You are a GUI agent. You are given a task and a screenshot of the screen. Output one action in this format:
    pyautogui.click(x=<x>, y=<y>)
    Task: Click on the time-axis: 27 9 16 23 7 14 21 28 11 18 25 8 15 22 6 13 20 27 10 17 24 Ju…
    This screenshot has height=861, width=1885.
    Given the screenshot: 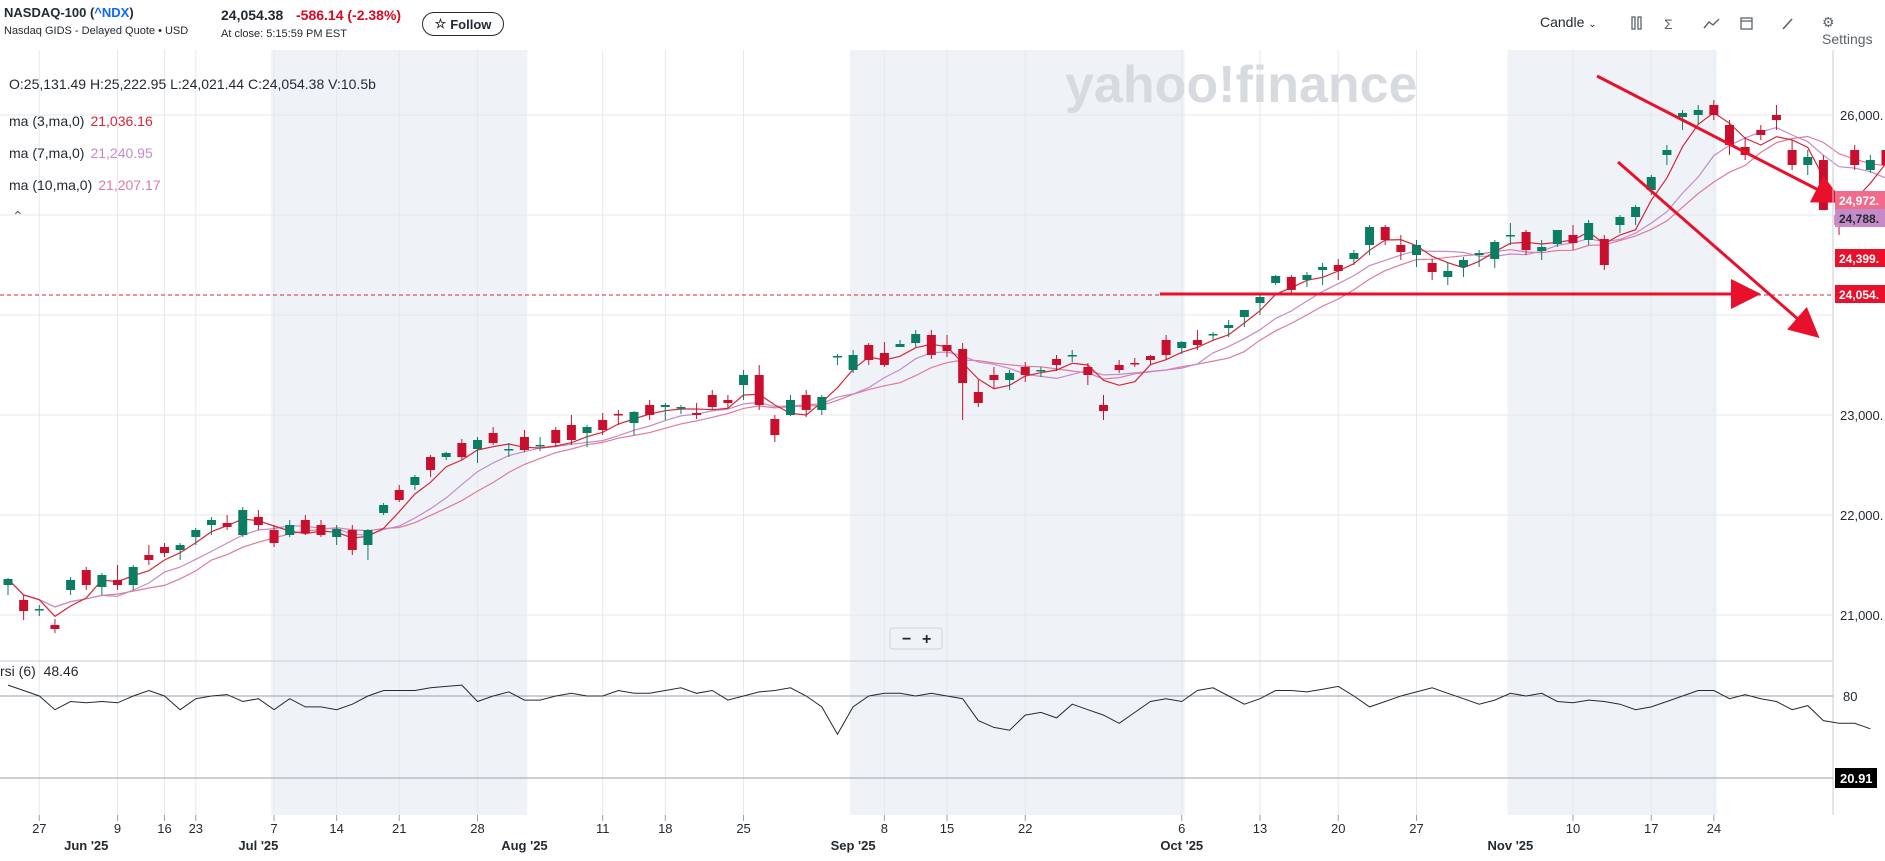 What is the action you would take?
    pyautogui.click(x=876, y=834)
    